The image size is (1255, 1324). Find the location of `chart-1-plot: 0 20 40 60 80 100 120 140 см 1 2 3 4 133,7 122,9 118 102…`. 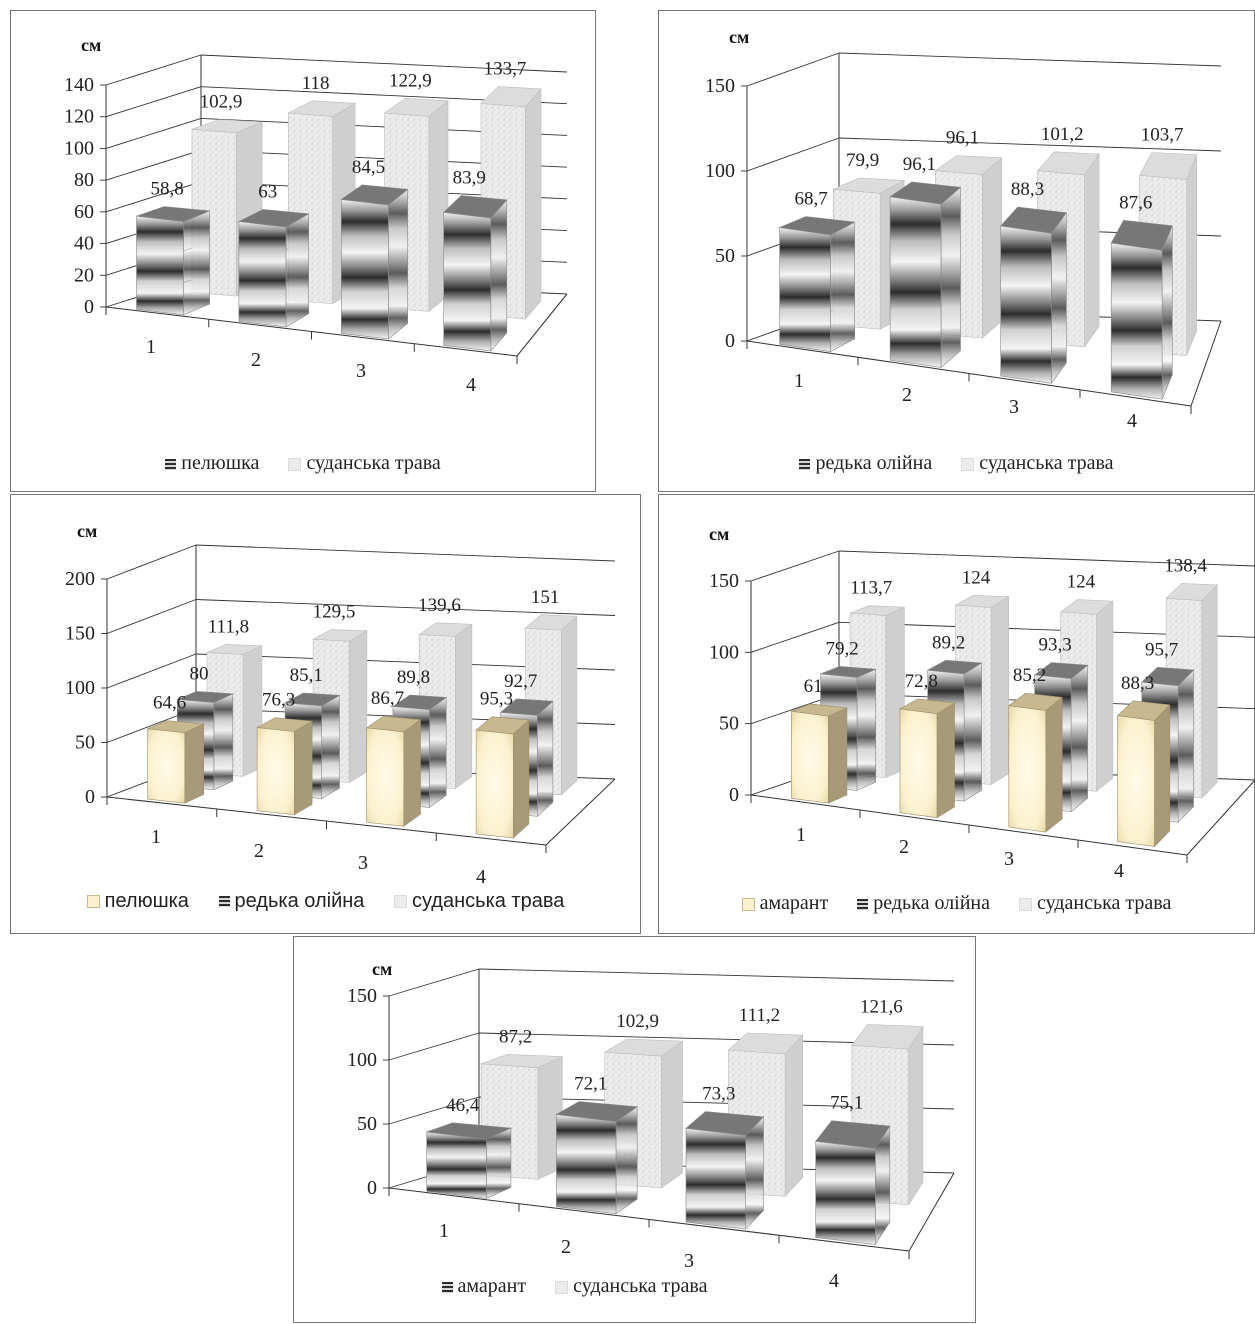

chart-1-plot: 0 20 40 60 80 100 120 140 см 1 2 3 4 133,7 122,9 118 102… is located at coordinates (316, 215).